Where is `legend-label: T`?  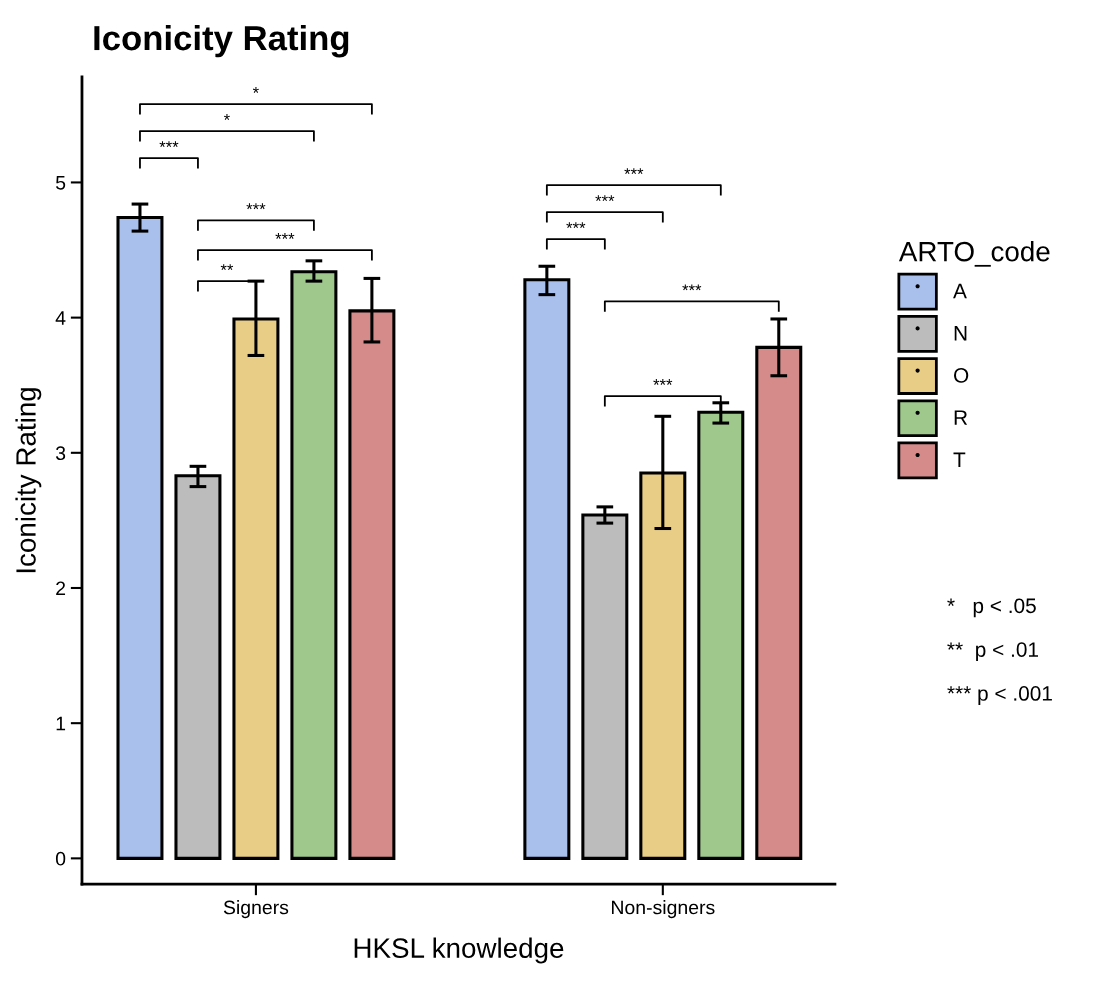
legend-label: T is located at coordinates (959, 459).